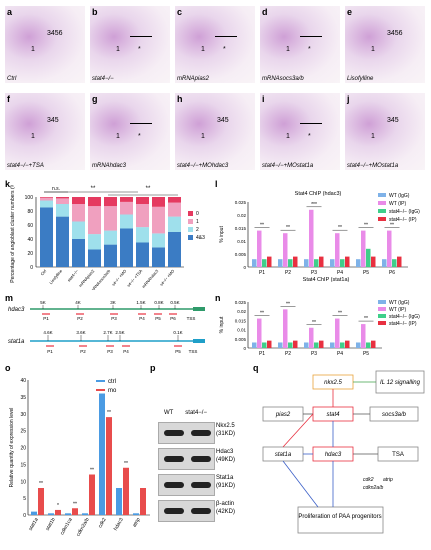 The image size is (431, 550). I want to click on annotation: ***, so click(314, 205).